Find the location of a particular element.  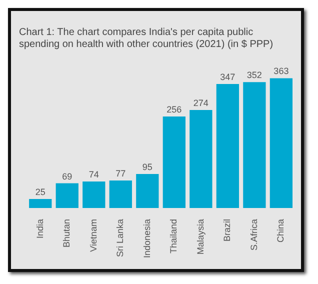

data-label: 77 is located at coordinates (121, 173).